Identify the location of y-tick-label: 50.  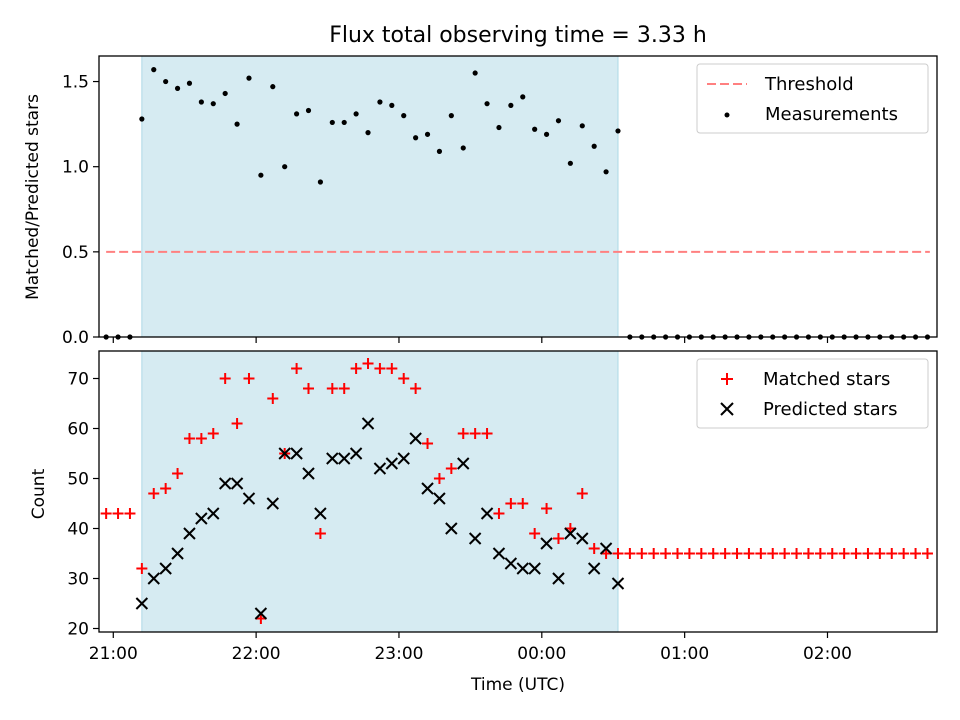
(78, 480).